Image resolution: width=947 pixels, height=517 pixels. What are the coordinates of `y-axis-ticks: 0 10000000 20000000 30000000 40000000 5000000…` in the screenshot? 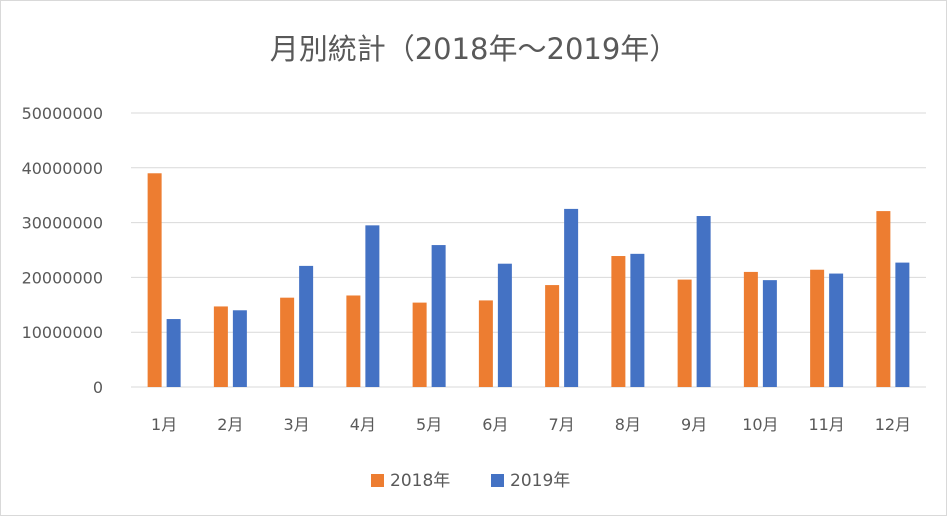 It's located at (62, 250).